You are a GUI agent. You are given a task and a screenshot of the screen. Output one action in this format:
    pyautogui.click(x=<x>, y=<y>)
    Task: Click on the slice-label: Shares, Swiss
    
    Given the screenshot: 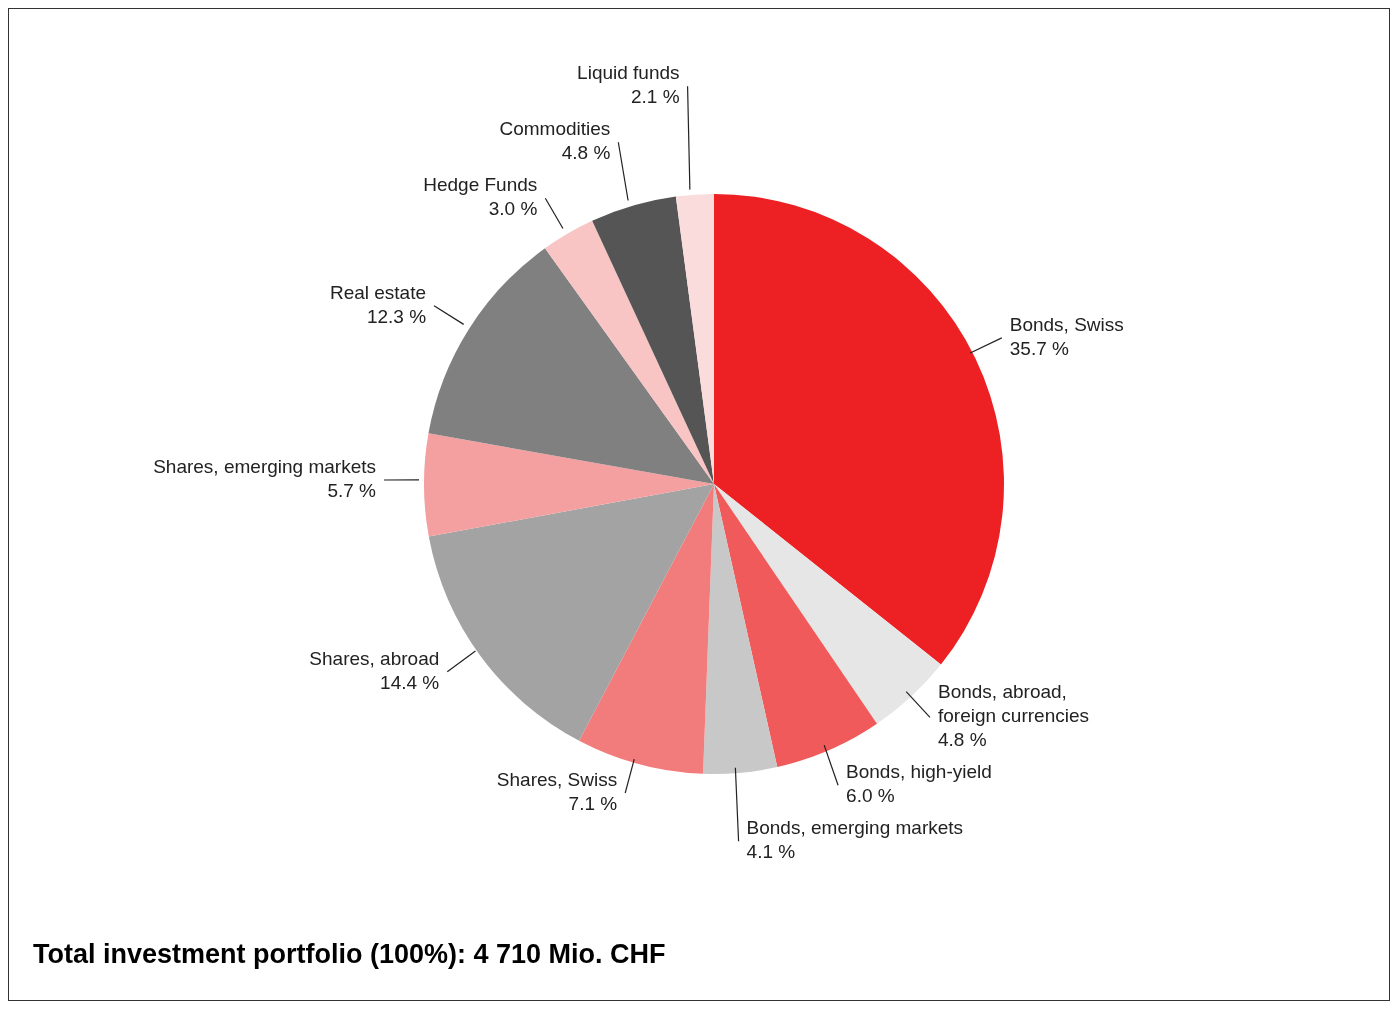 What is the action you would take?
    pyautogui.click(x=557, y=780)
    